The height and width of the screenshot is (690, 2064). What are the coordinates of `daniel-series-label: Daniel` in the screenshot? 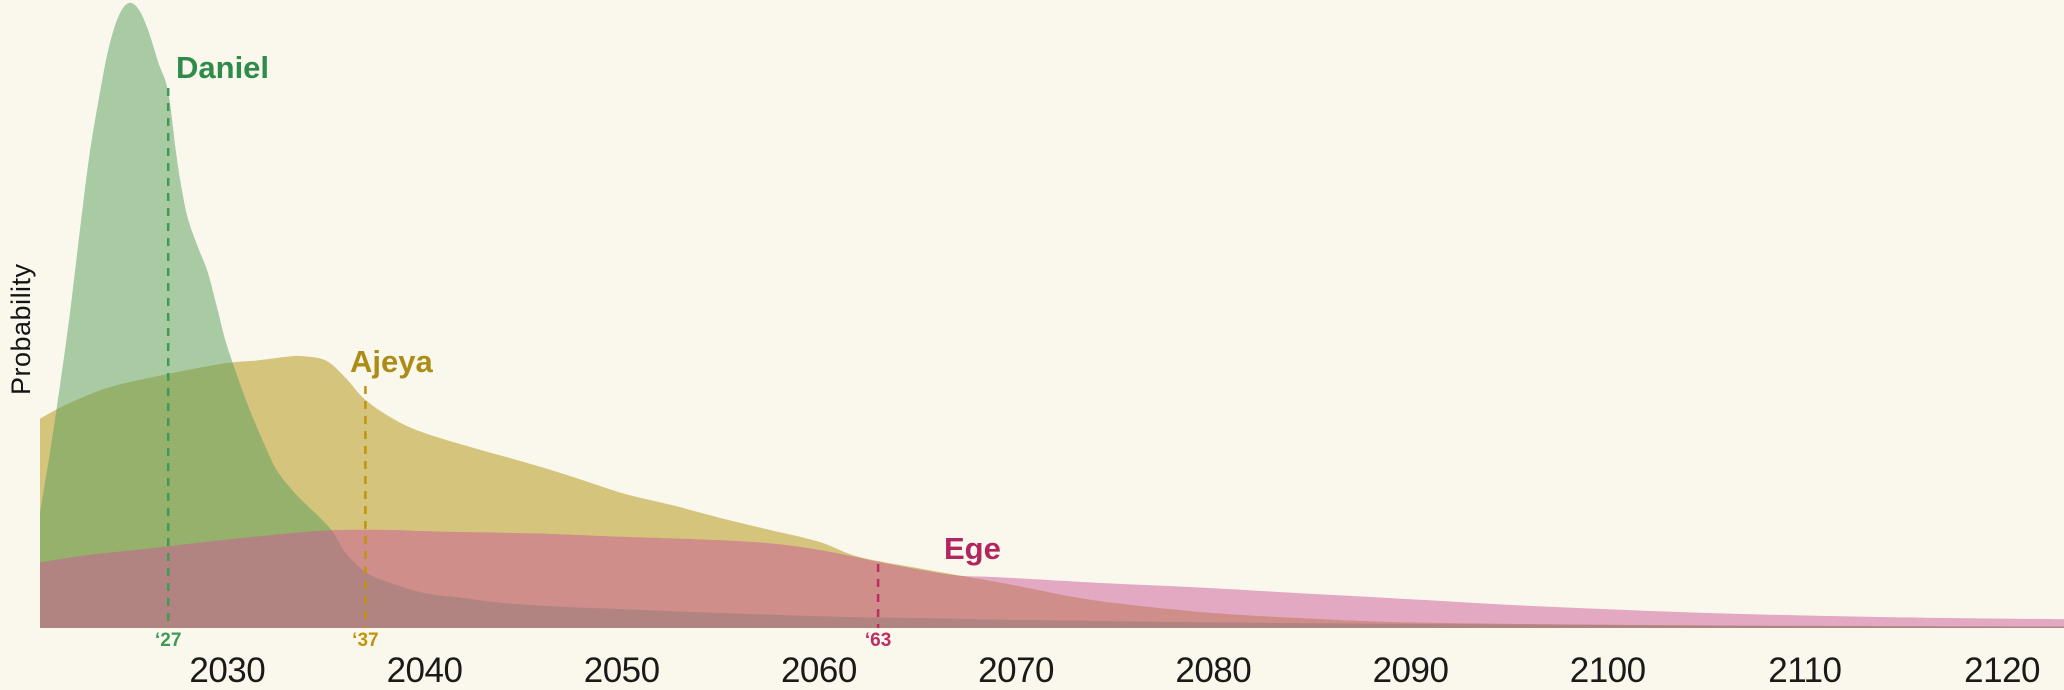 It's located at (223, 67).